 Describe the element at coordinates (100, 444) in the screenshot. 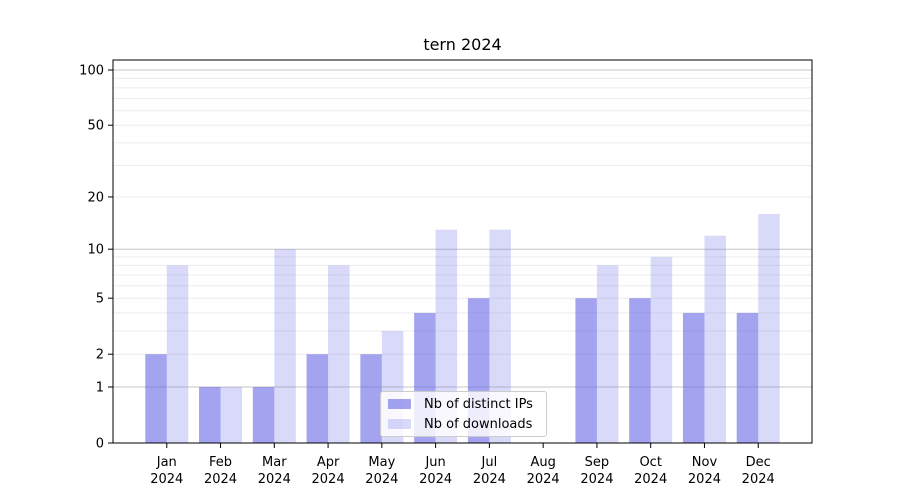

I see `y-tick-label: 0` at that location.